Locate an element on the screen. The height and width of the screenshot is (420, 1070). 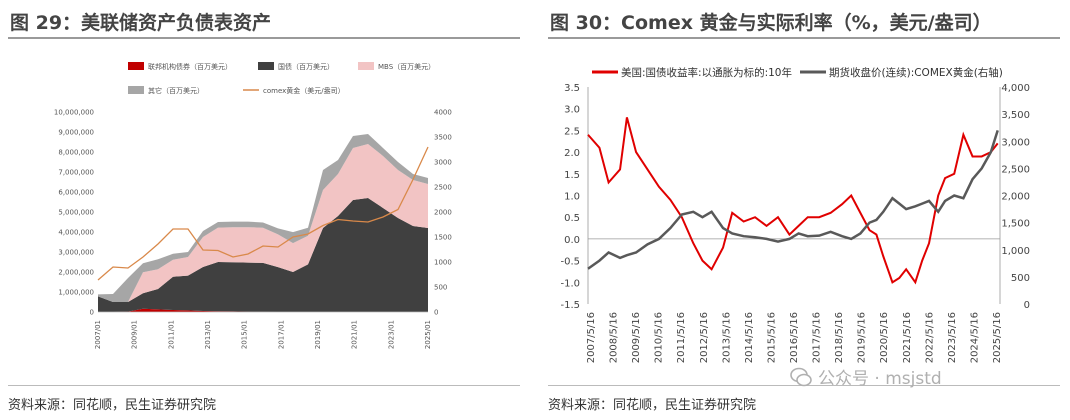
x-tick-9: 2016/5/16 is located at coordinates (794, 337).